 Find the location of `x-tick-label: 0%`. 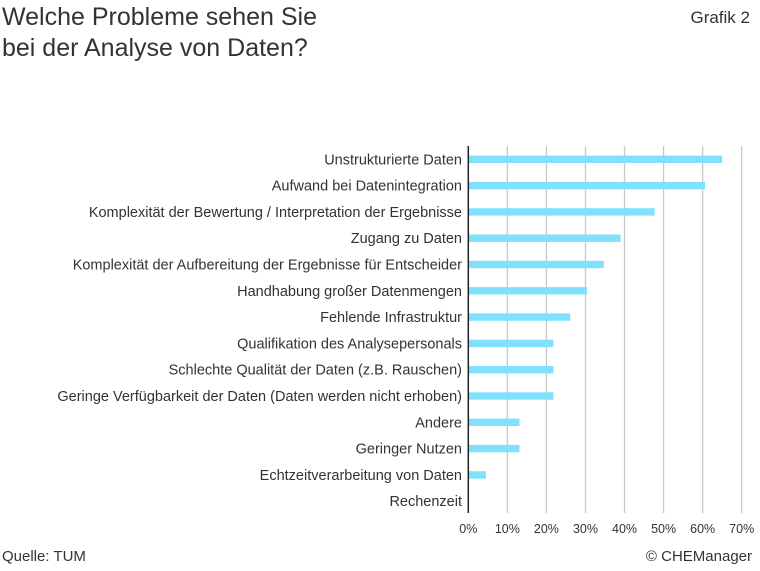

x-tick-label: 0% is located at coordinates (468, 529).